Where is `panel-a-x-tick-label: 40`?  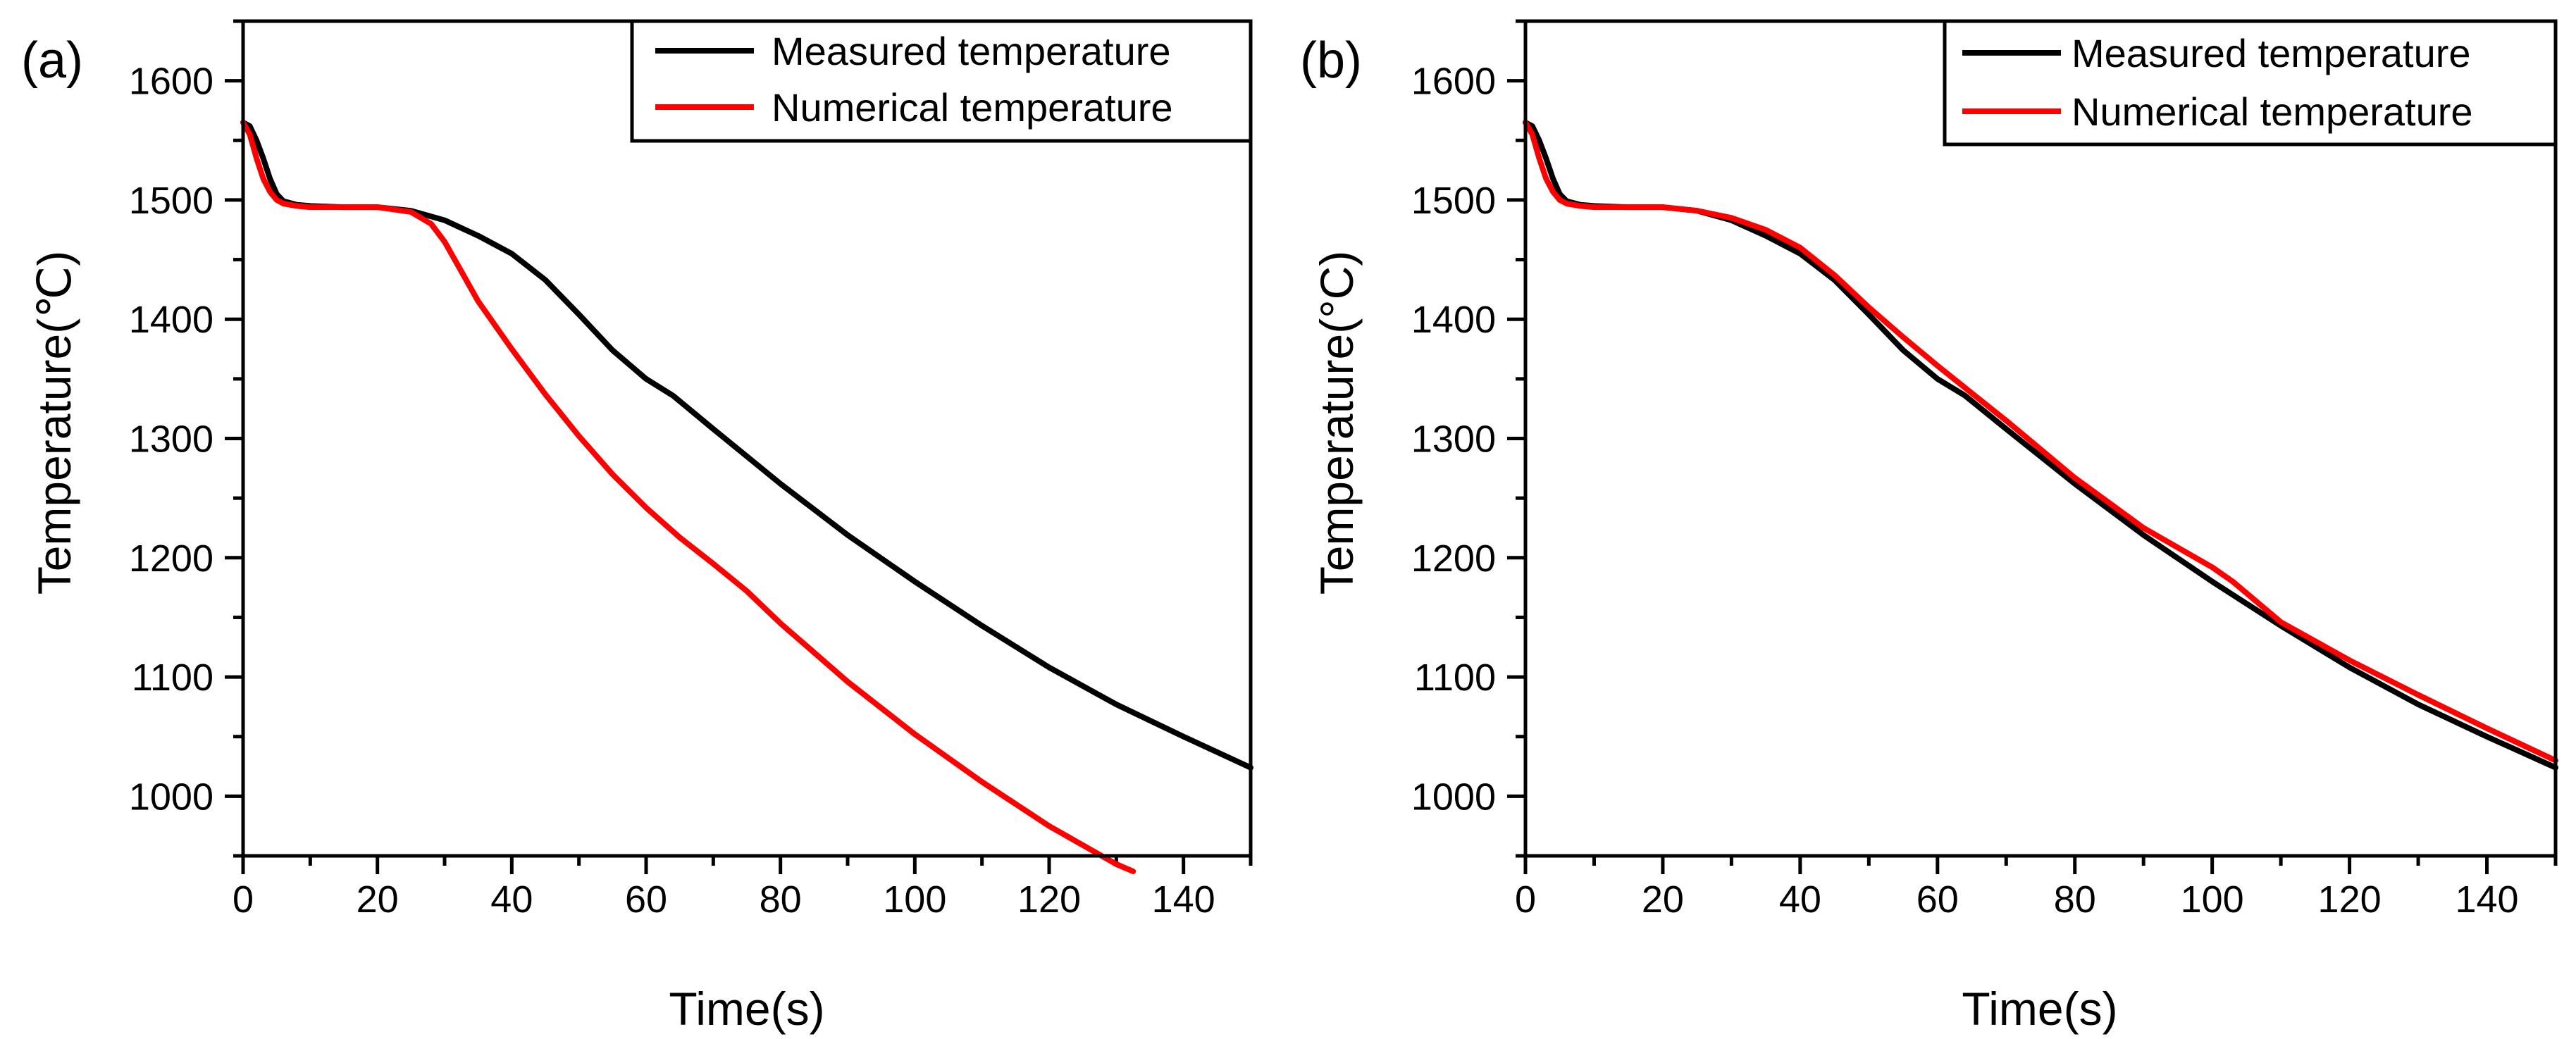
panel-a-x-tick-label: 40 is located at coordinates (511, 900).